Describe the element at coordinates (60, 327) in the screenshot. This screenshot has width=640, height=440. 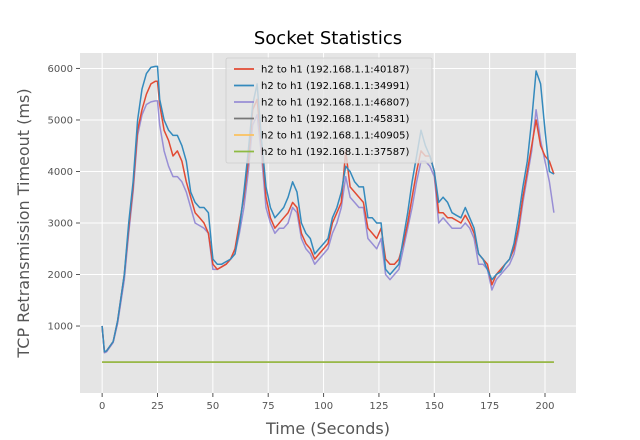
I see `y-tick-label: 1000` at that location.